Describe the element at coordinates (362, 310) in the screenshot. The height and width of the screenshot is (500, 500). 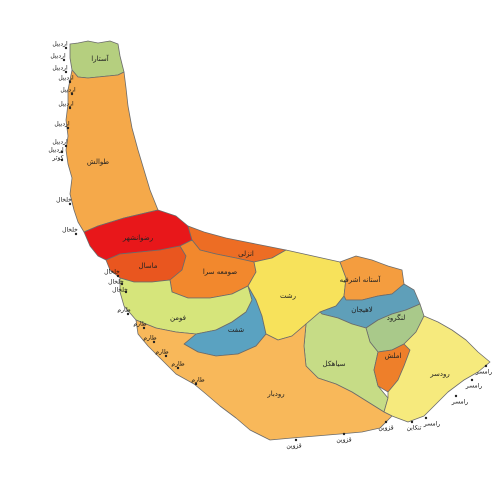
I see `label-lahijan: لاهیجان` at that location.